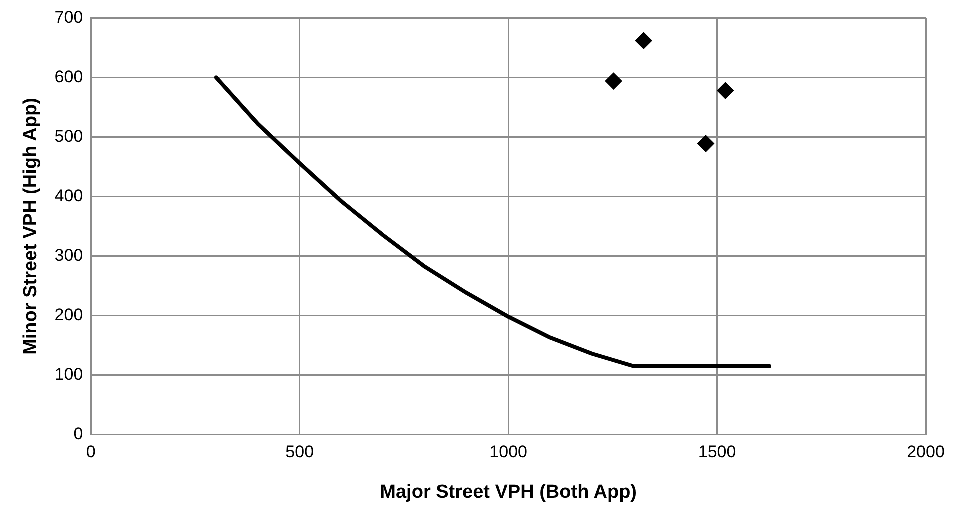  Describe the element at coordinates (69, 136) in the screenshot. I see `y-tick-label: 500` at that location.